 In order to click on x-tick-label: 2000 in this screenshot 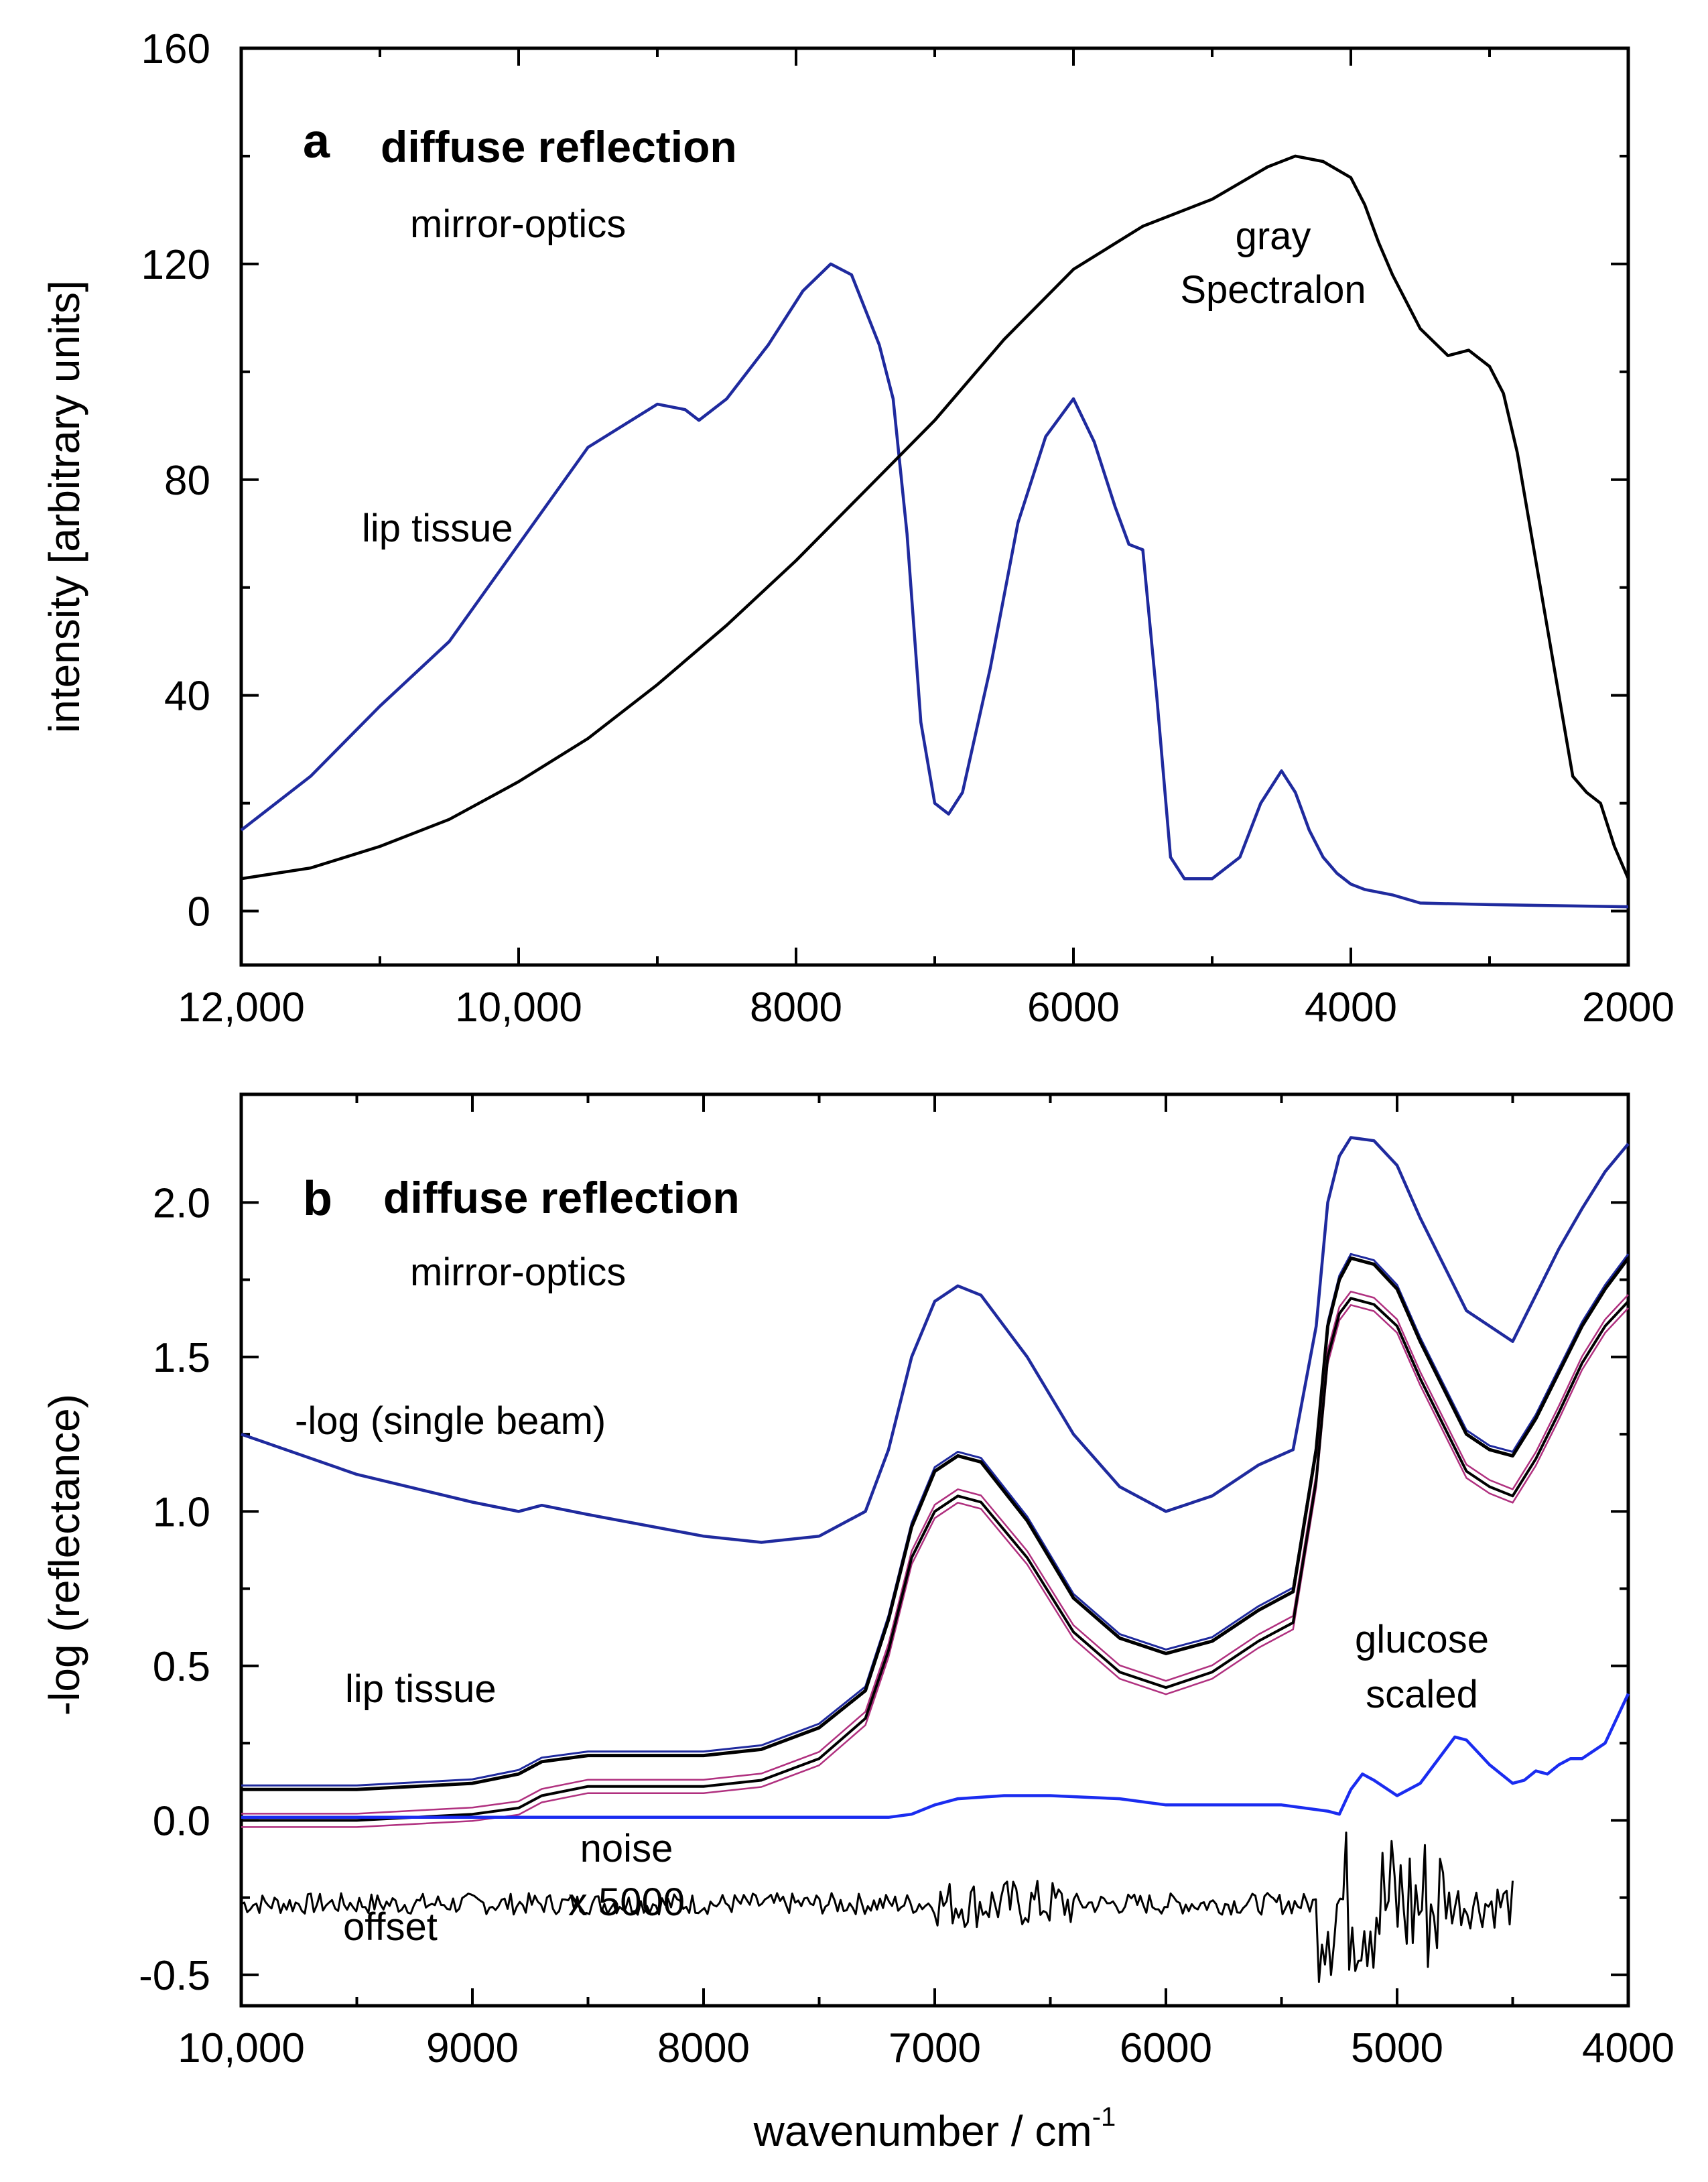, I will do `click(1628, 1007)`.